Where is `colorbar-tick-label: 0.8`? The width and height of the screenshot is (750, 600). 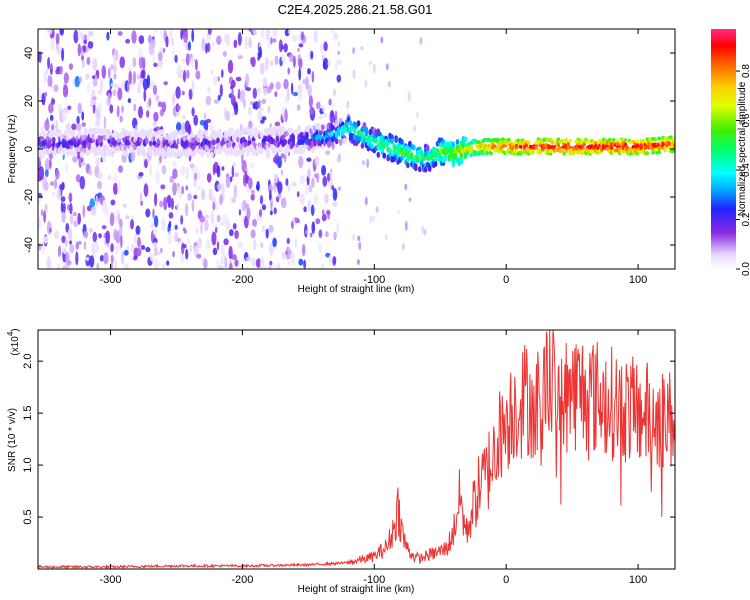 colorbar-tick-label: 0.8 is located at coordinates (745, 71).